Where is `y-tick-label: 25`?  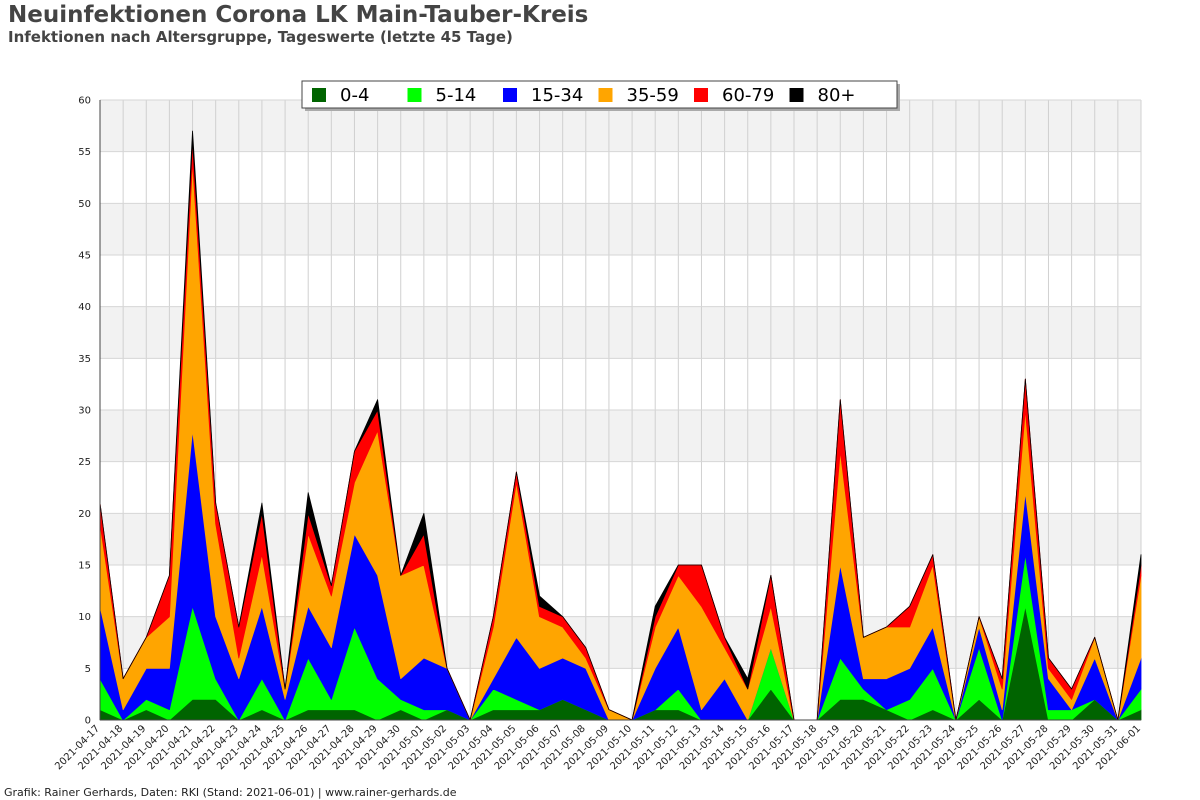
y-tick-label: 25 is located at coordinates (84, 462).